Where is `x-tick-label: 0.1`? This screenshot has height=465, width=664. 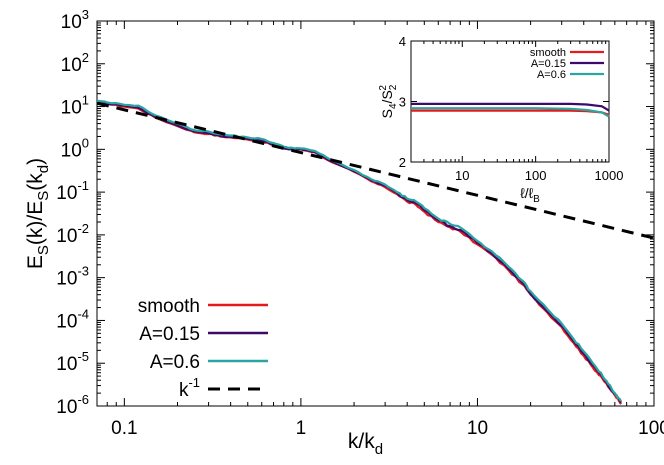 x-tick-label: 0.1 is located at coordinates (124, 428).